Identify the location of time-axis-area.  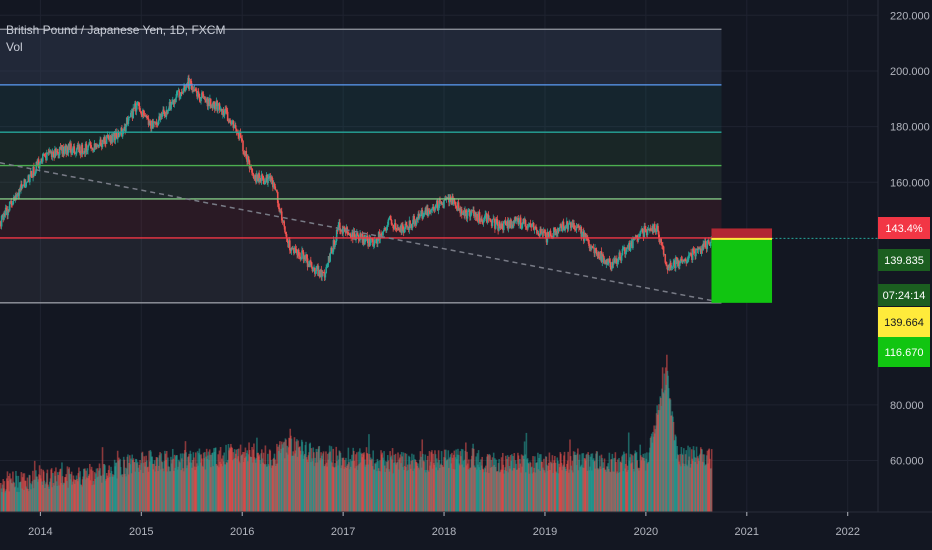
(466, 531).